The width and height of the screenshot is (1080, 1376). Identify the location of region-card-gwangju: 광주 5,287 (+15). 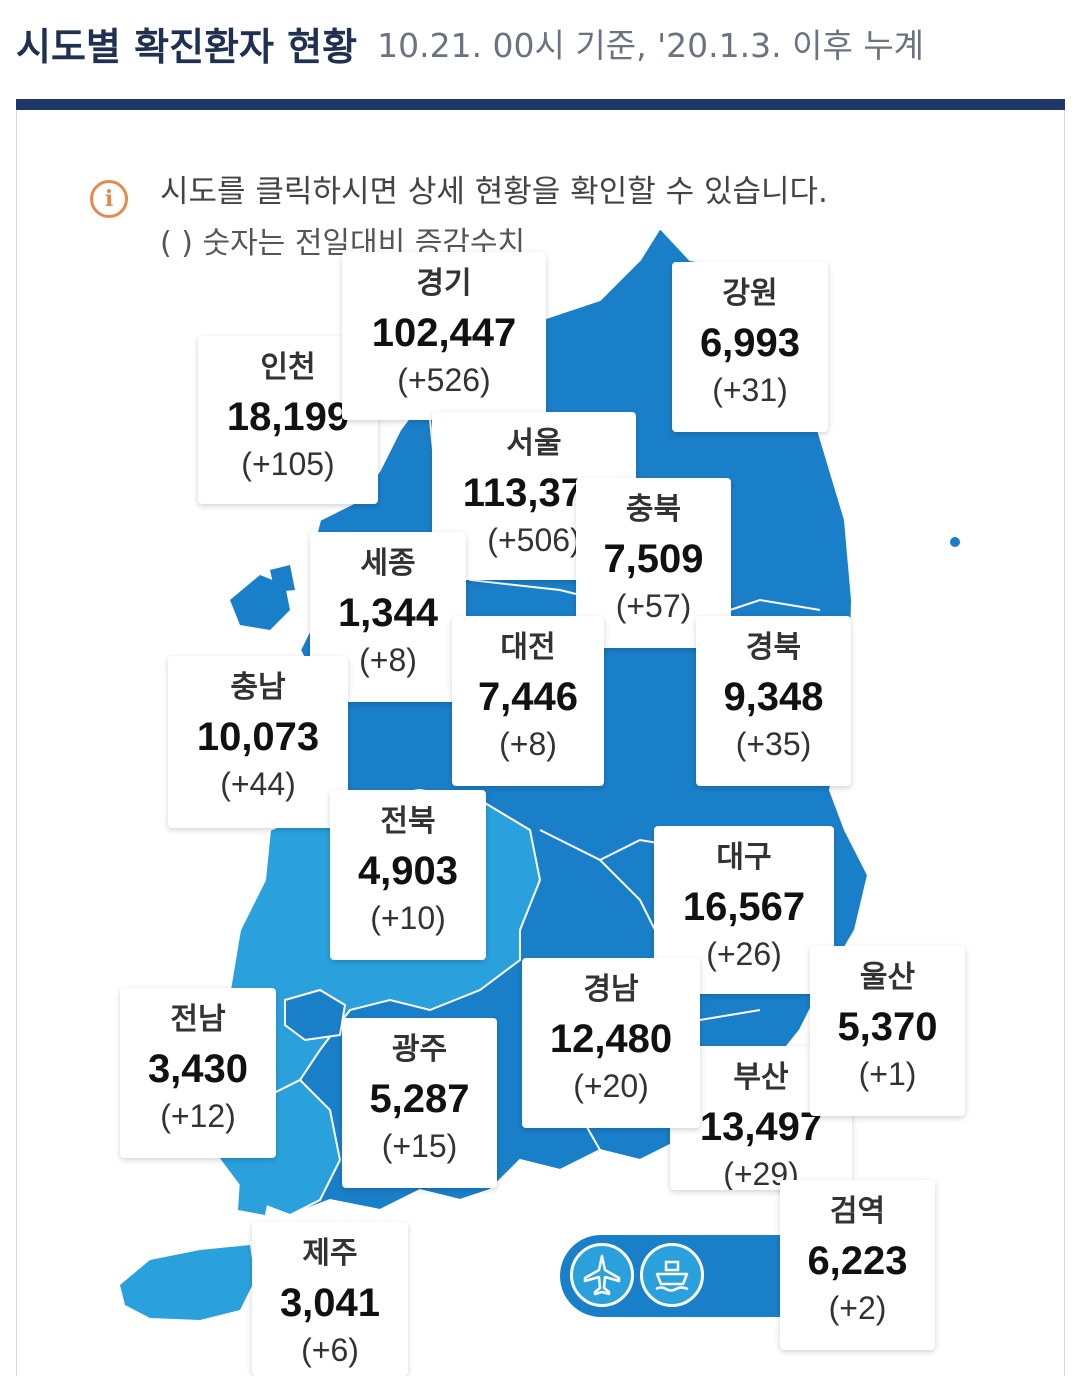
(419, 1103).